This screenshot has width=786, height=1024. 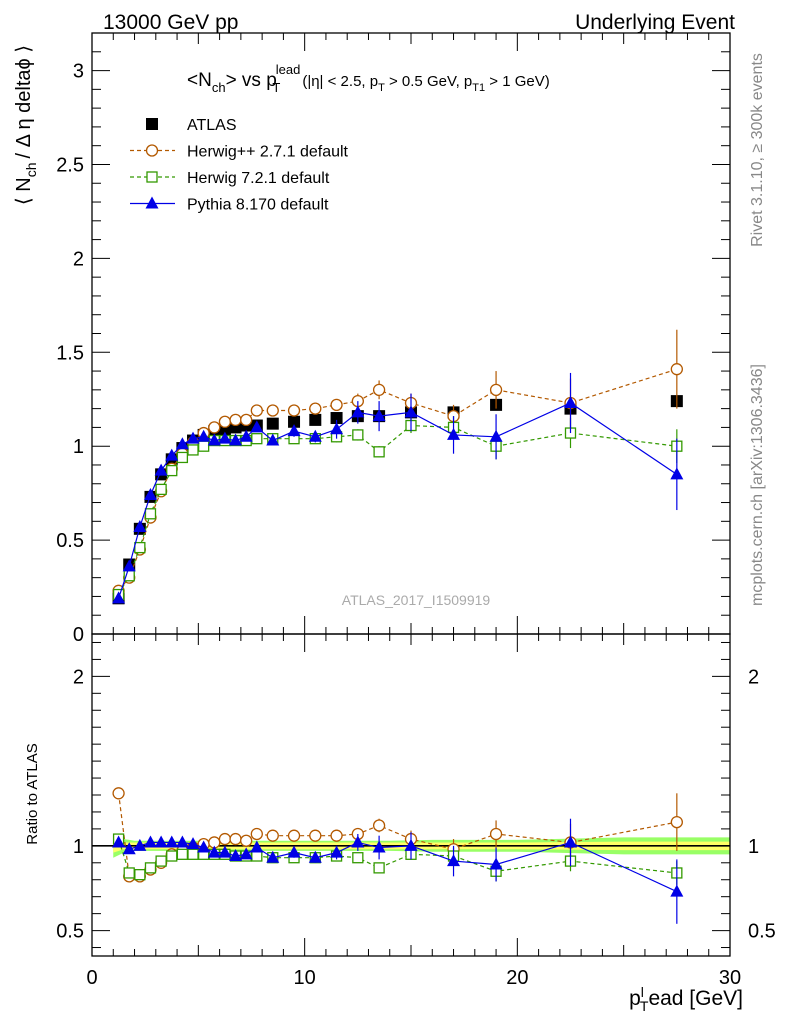 What do you see at coordinates (24, 191) in the screenshot?
I see `main-y-label-pre: ⟨ N` at bounding box center [24, 191].